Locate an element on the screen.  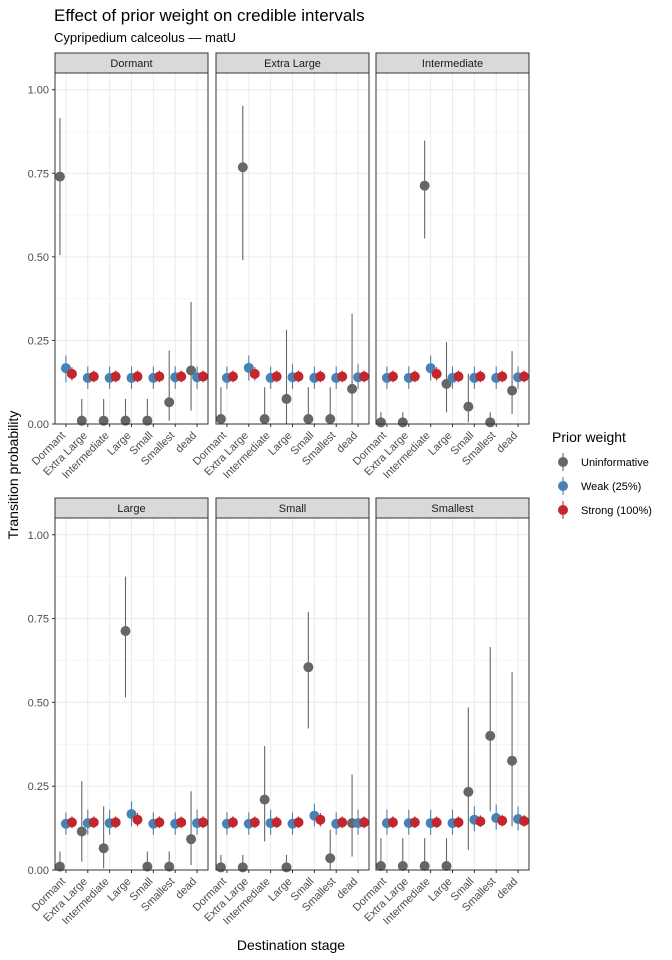
chart-subtitle: Cypripedium calceolus — matU is located at coordinates (145, 37).